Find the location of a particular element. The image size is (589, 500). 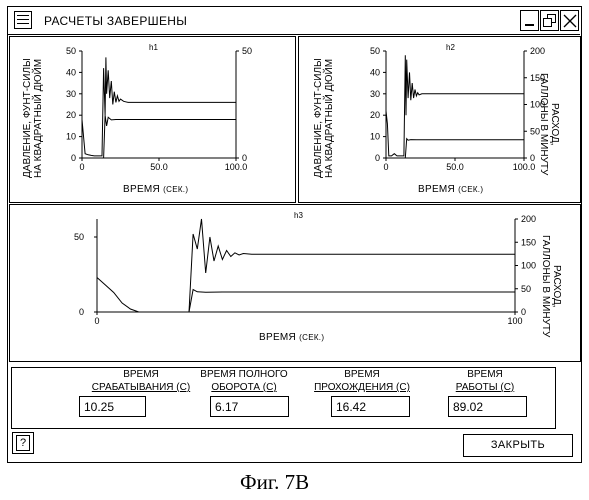

minimize-icon is located at coordinates (529, 25).